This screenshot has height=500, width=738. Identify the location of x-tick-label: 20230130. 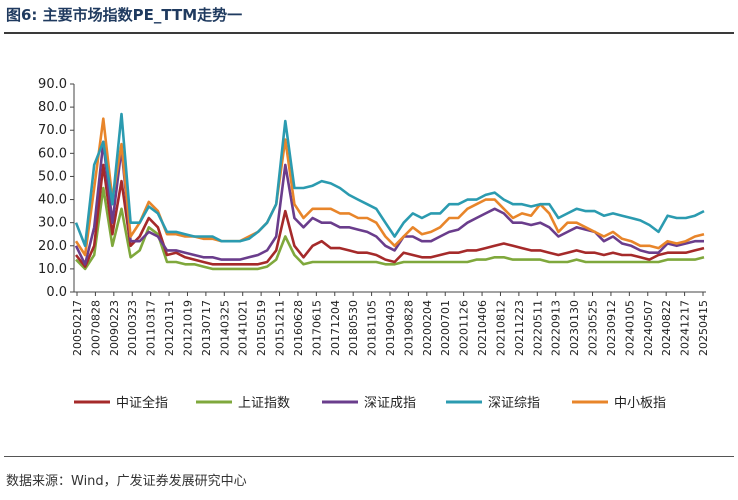
(574, 328).